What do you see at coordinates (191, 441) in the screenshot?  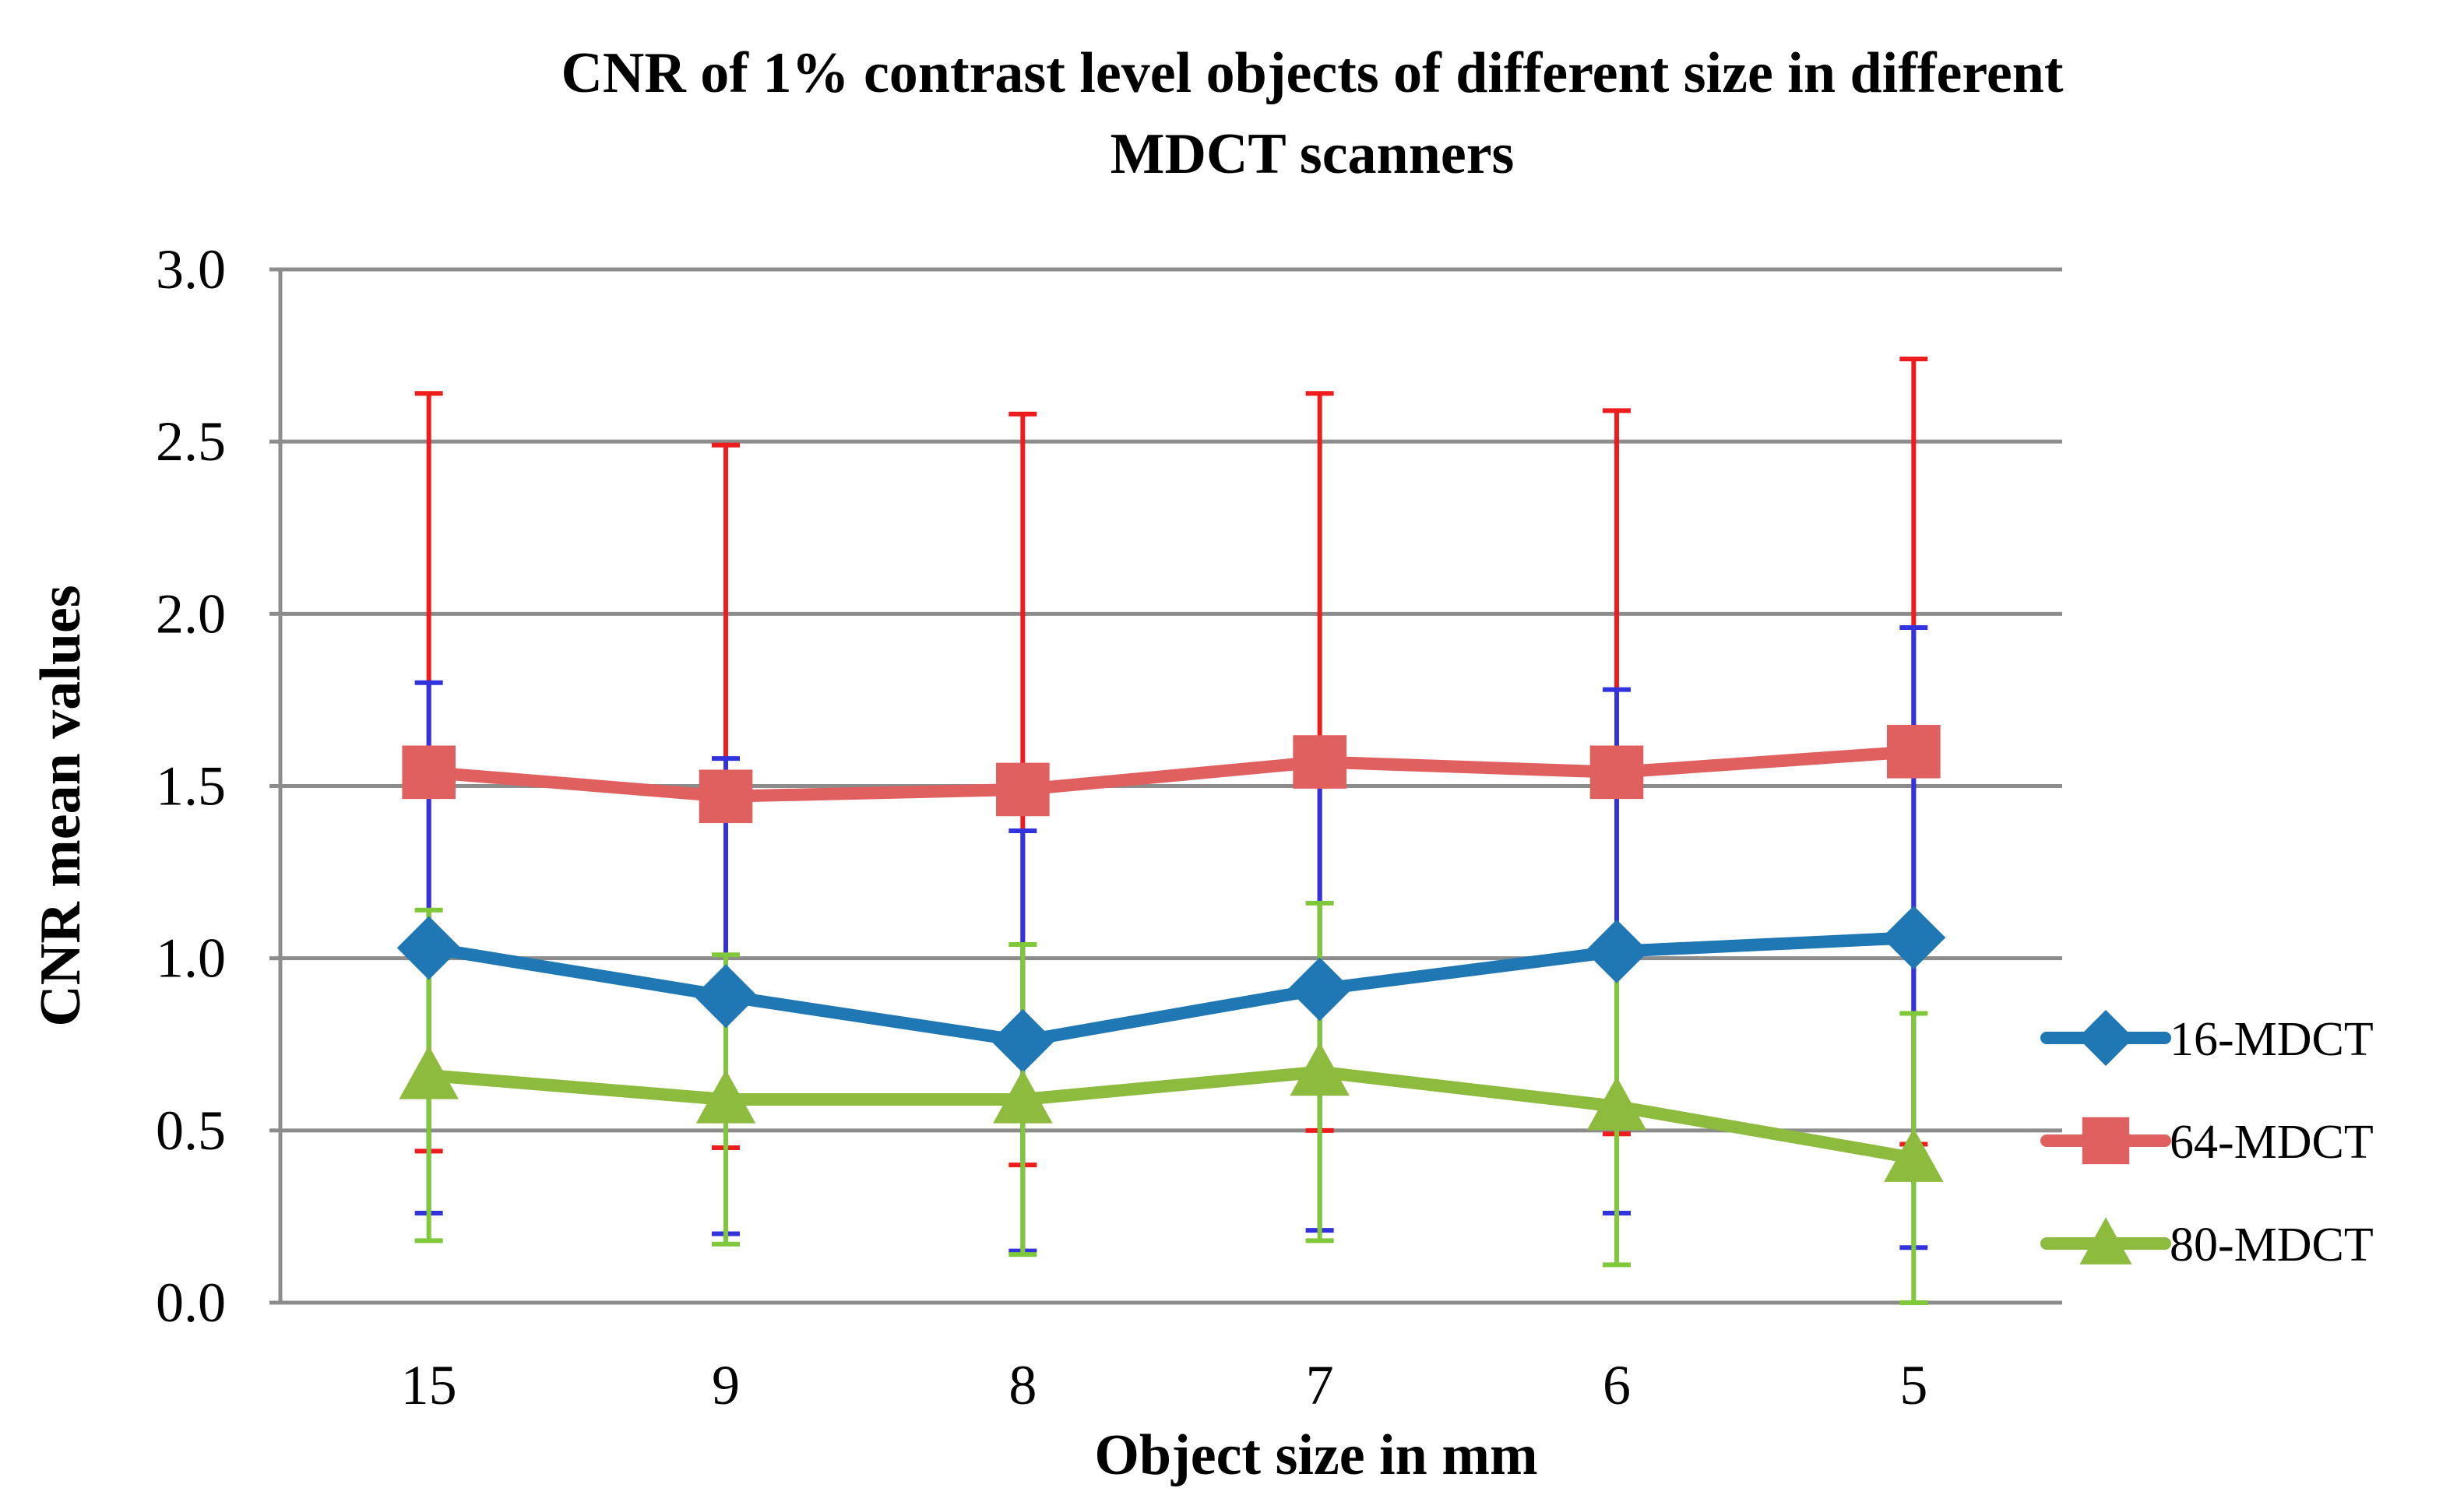 I see `y-tick-label: 2.5` at bounding box center [191, 441].